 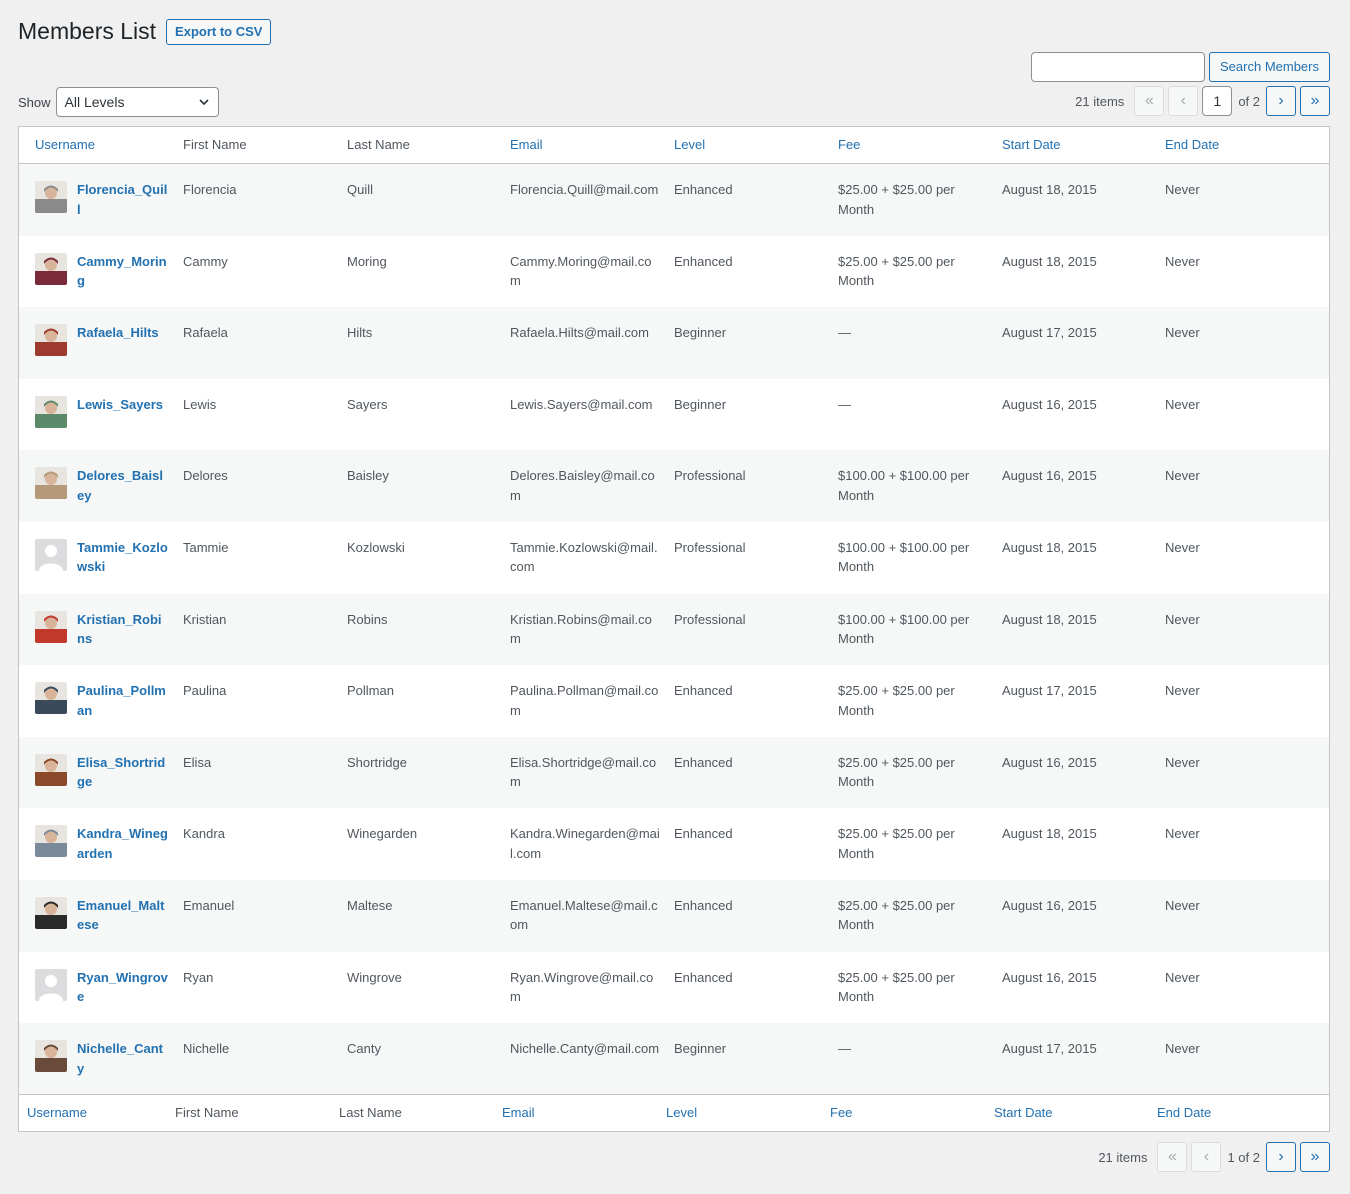 I want to click on column-email: Email, so click(x=526, y=145).